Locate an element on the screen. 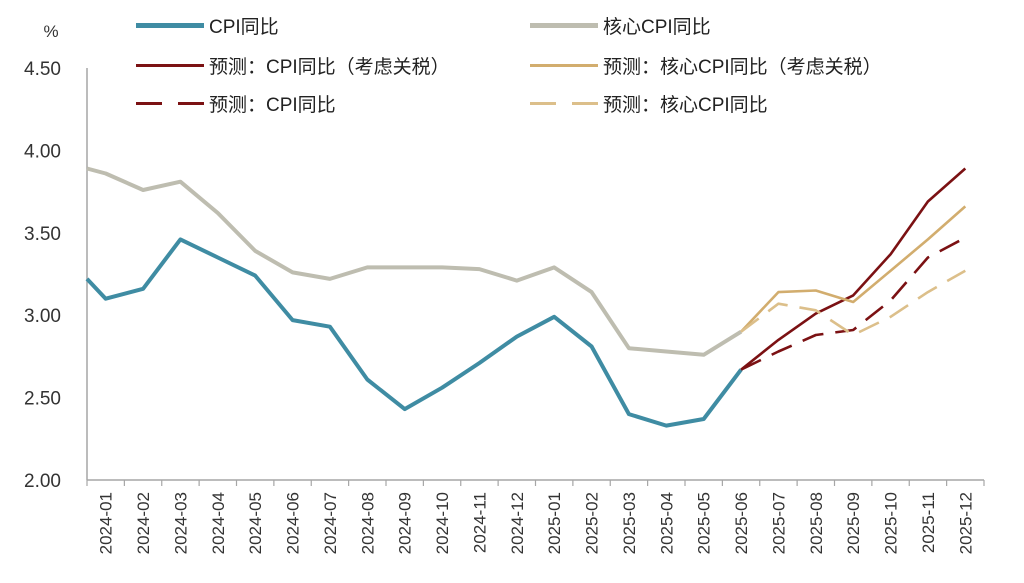 The height and width of the screenshot is (583, 1024). x-tick-label: 2025-03 is located at coordinates (629, 523).